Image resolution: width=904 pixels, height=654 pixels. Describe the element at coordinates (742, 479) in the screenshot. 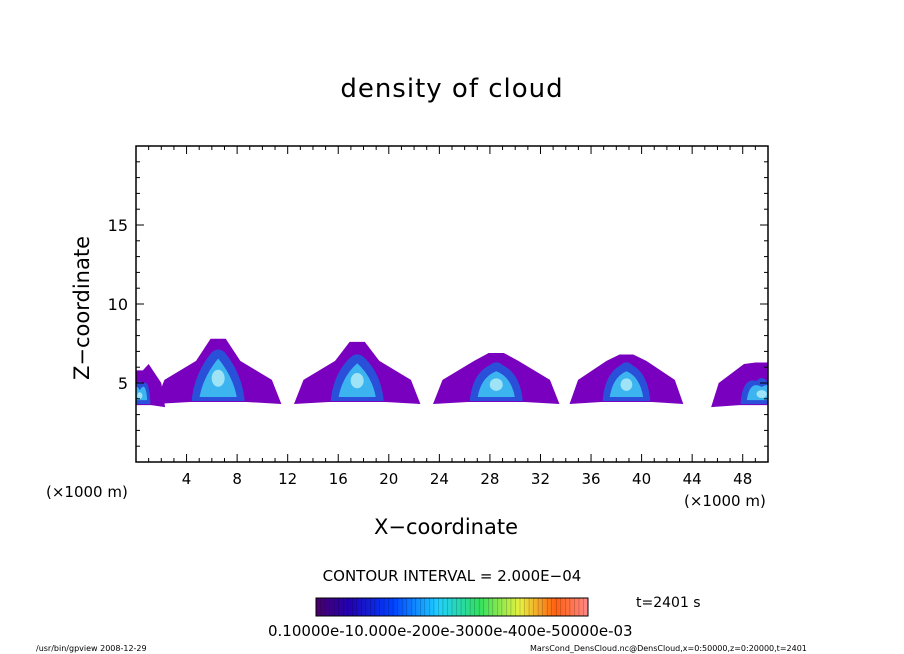

I see `x-tick-label: 48` at that location.